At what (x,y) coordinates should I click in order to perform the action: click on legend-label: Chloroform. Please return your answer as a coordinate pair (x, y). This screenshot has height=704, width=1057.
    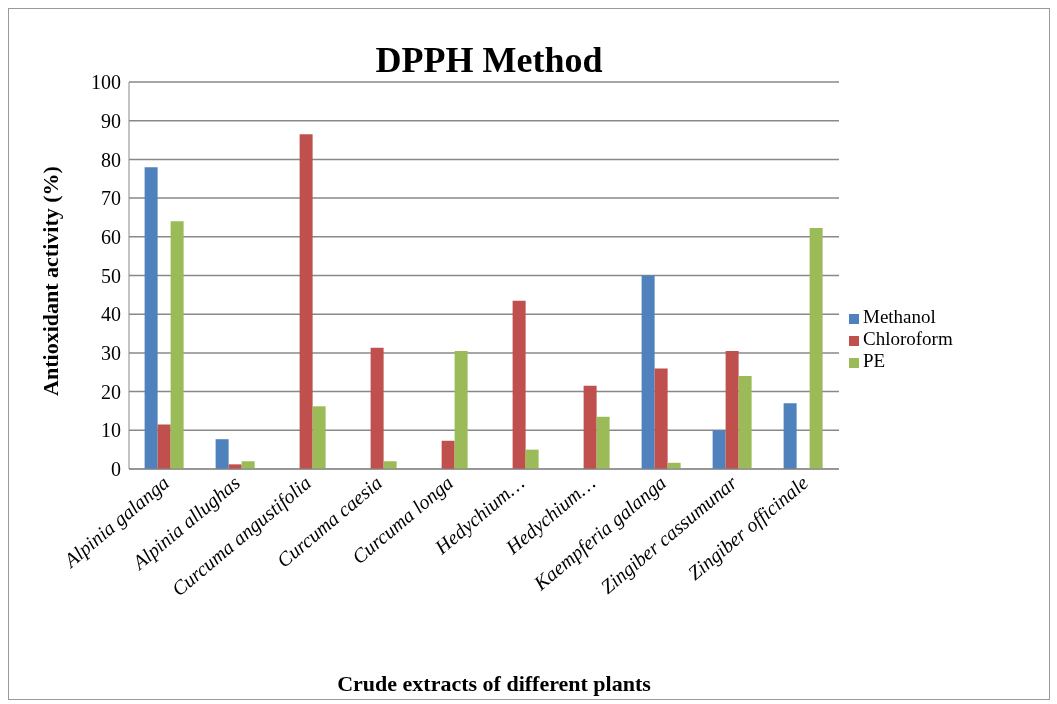
    Looking at the image, I should click on (908, 338).